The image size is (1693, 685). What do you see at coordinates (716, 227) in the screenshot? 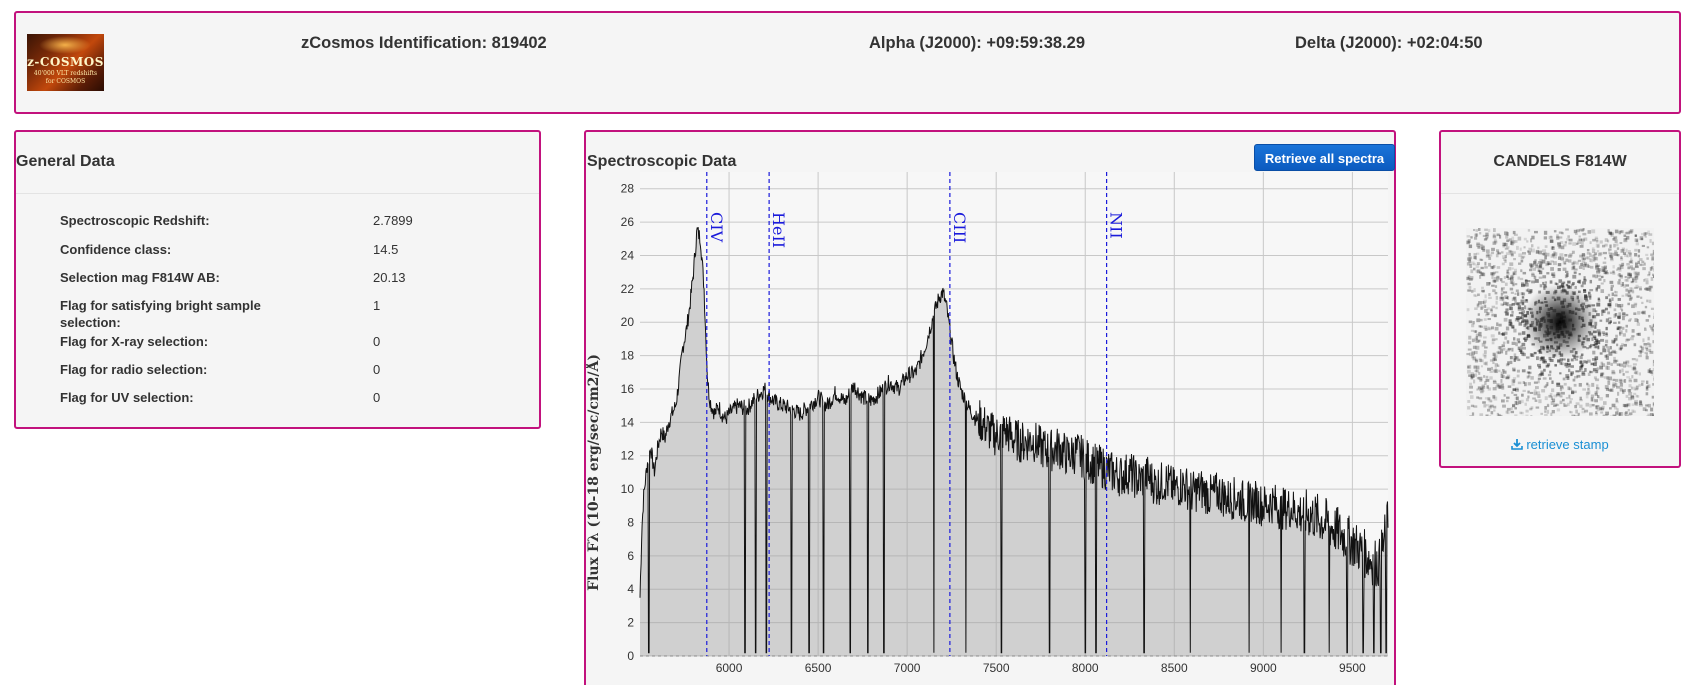
I see `emission-line-label: CIV` at bounding box center [716, 227].